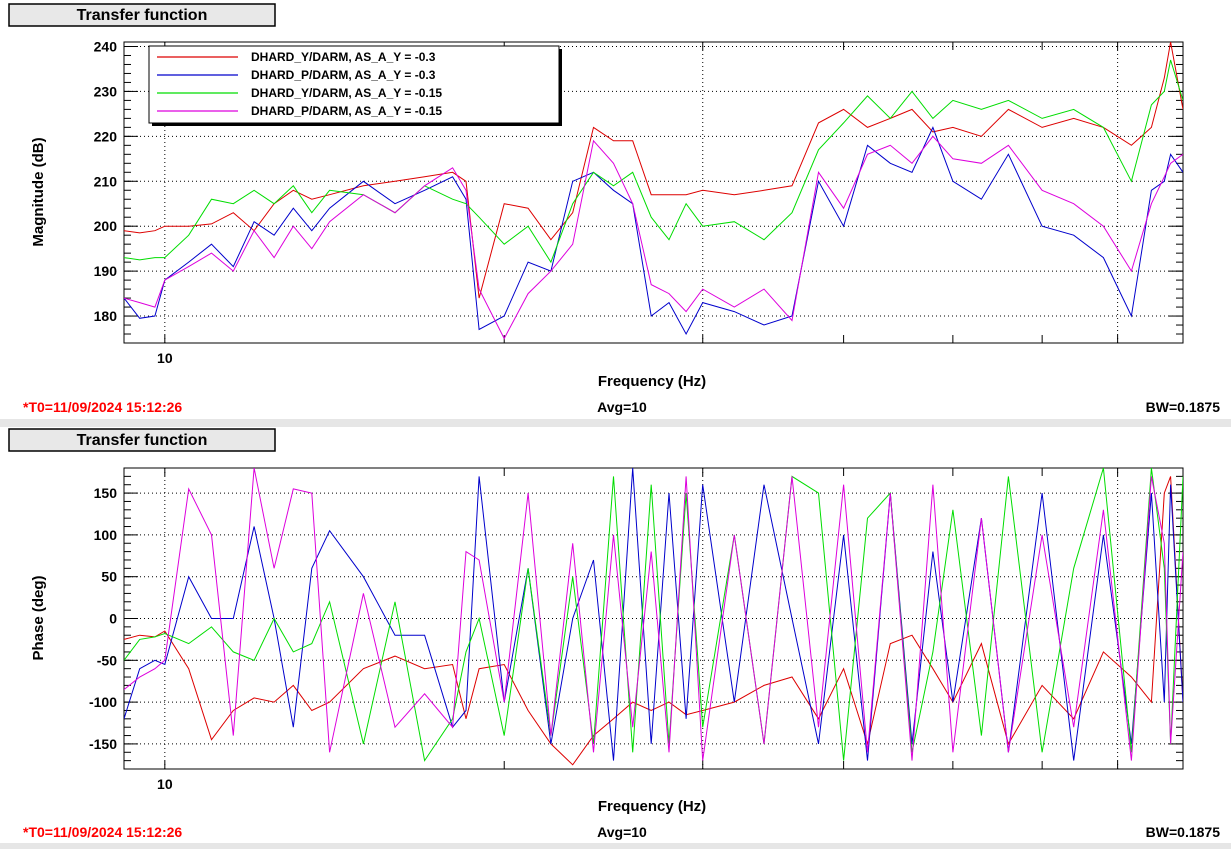 The height and width of the screenshot is (849, 1231). I want to click on phase-x-axis-label: Frequency (Hz), so click(652, 806).